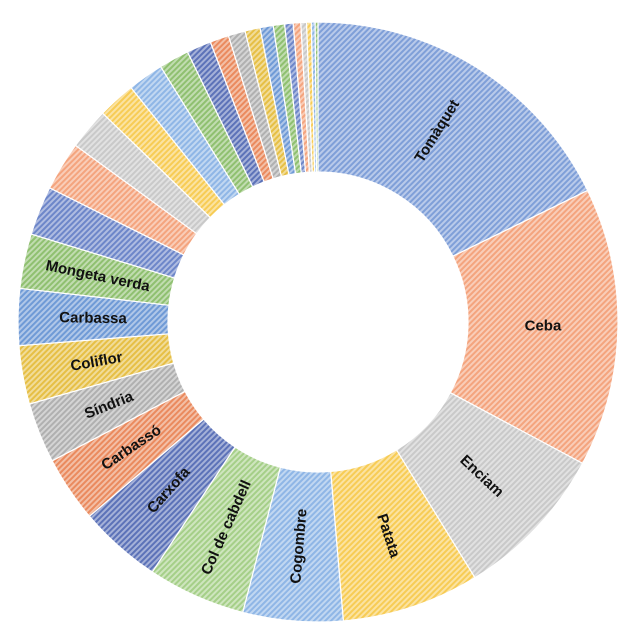 The height and width of the screenshot is (624, 622). What do you see at coordinates (543, 326) in the screenshot?
I see `slice-label-ceba: Ceba` at bounding box center [543, 326].